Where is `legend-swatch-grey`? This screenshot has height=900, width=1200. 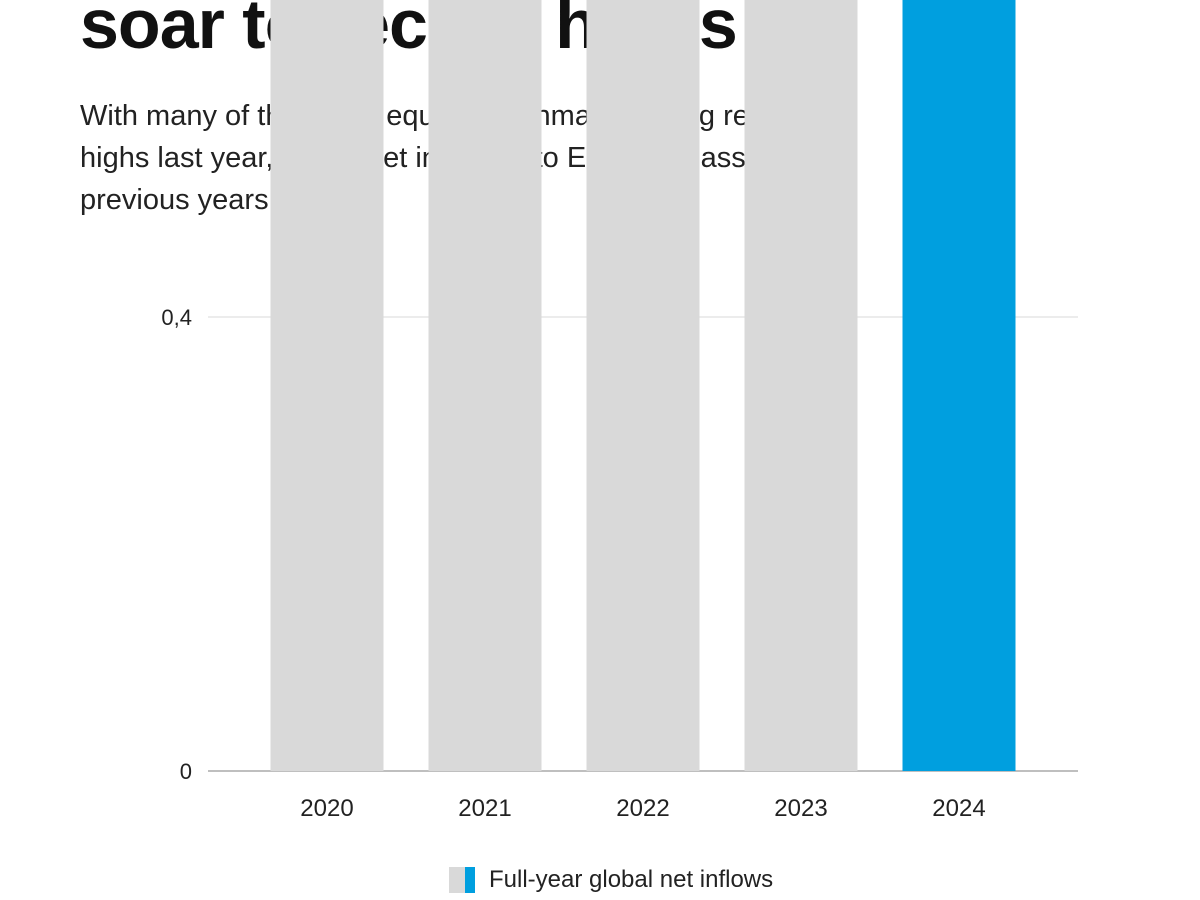 legend-swatch-grey is located at coordinates (457, 880).